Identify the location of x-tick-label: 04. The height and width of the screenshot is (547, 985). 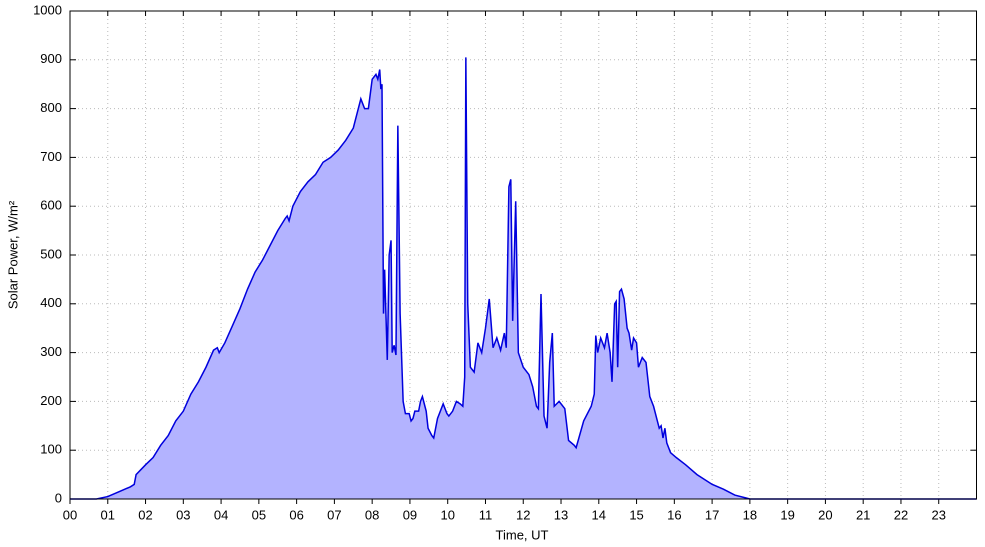
(221, 514).